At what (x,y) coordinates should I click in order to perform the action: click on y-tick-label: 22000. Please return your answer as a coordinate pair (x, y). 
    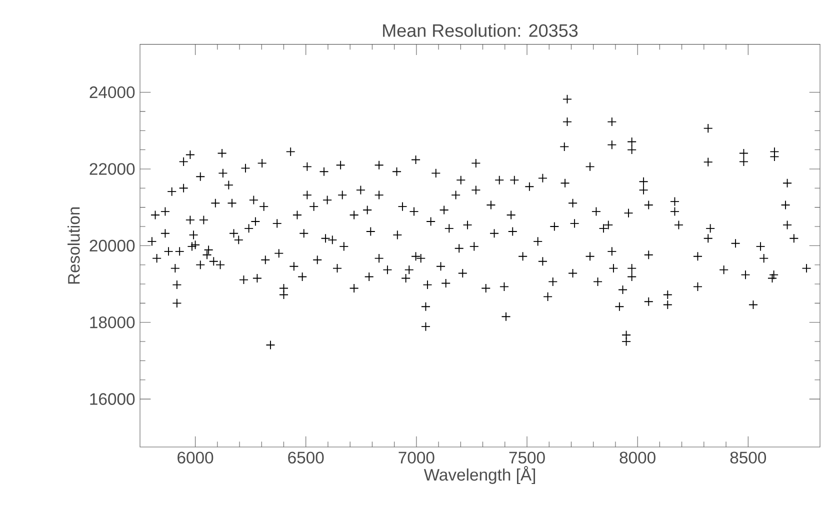
    Looking at the image, I should click on (112, 169).